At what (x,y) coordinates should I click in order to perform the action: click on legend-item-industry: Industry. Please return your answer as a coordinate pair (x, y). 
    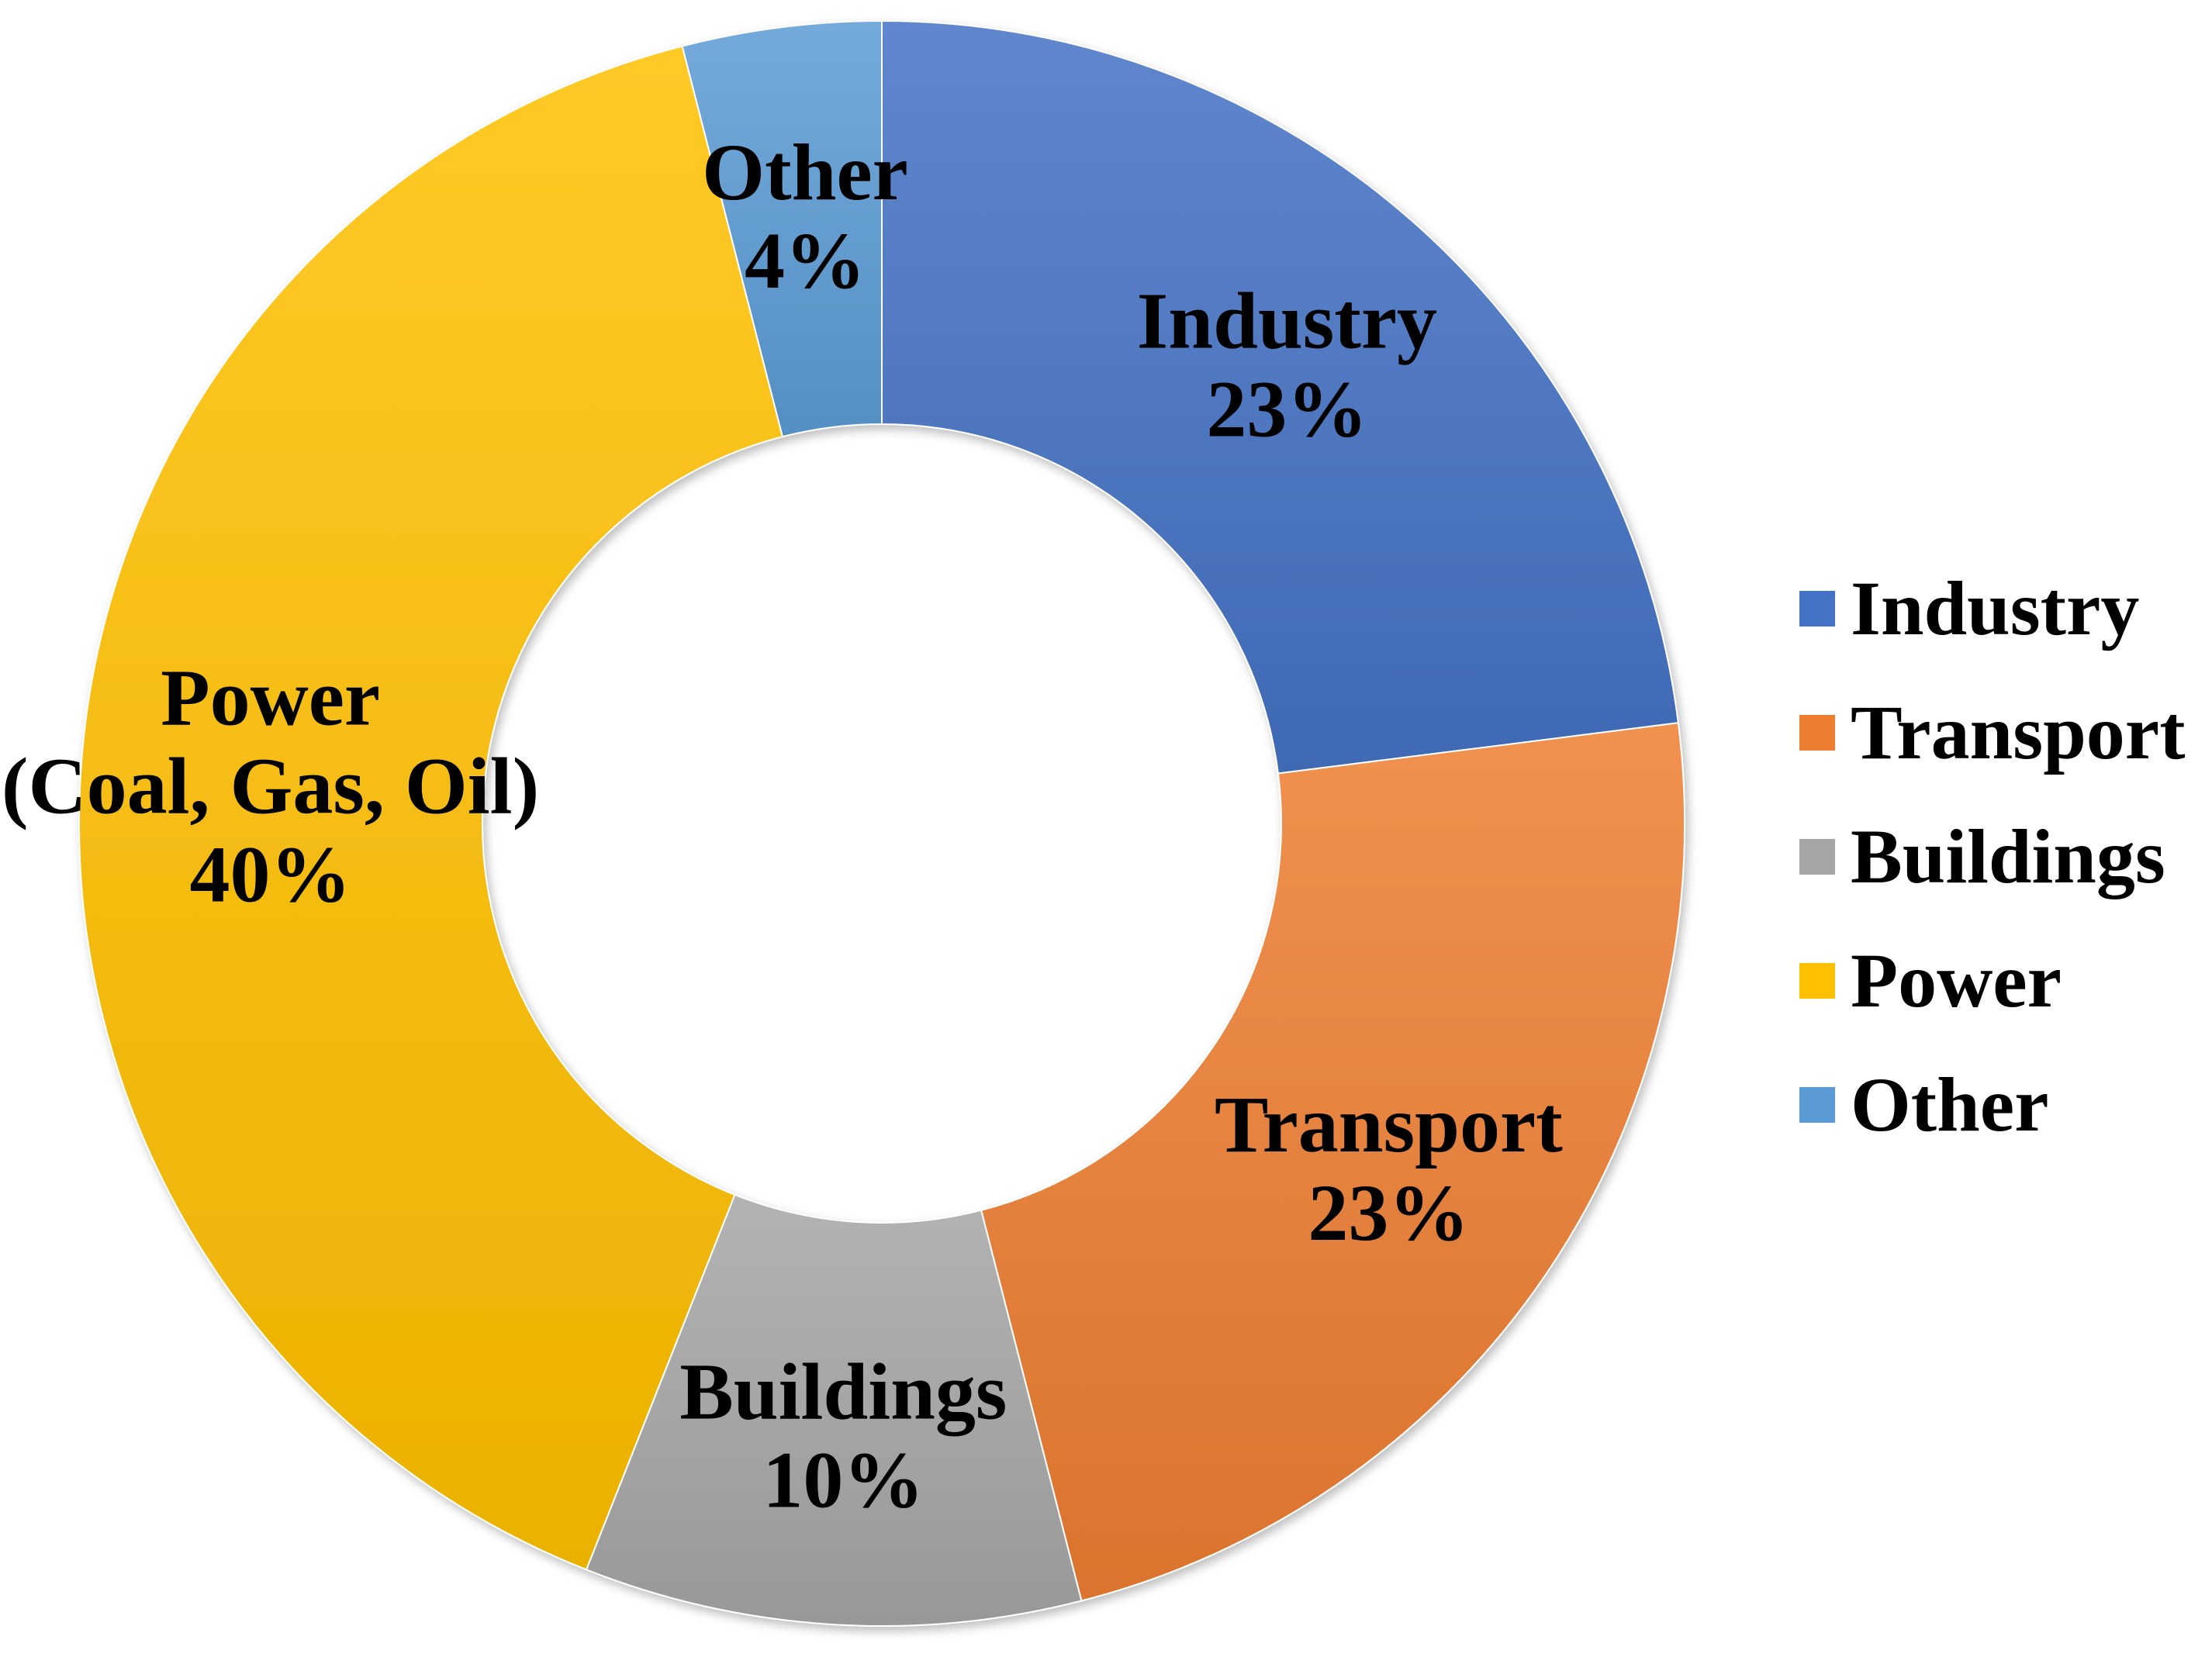
    Looking at the image, I should click on (2001, 609).